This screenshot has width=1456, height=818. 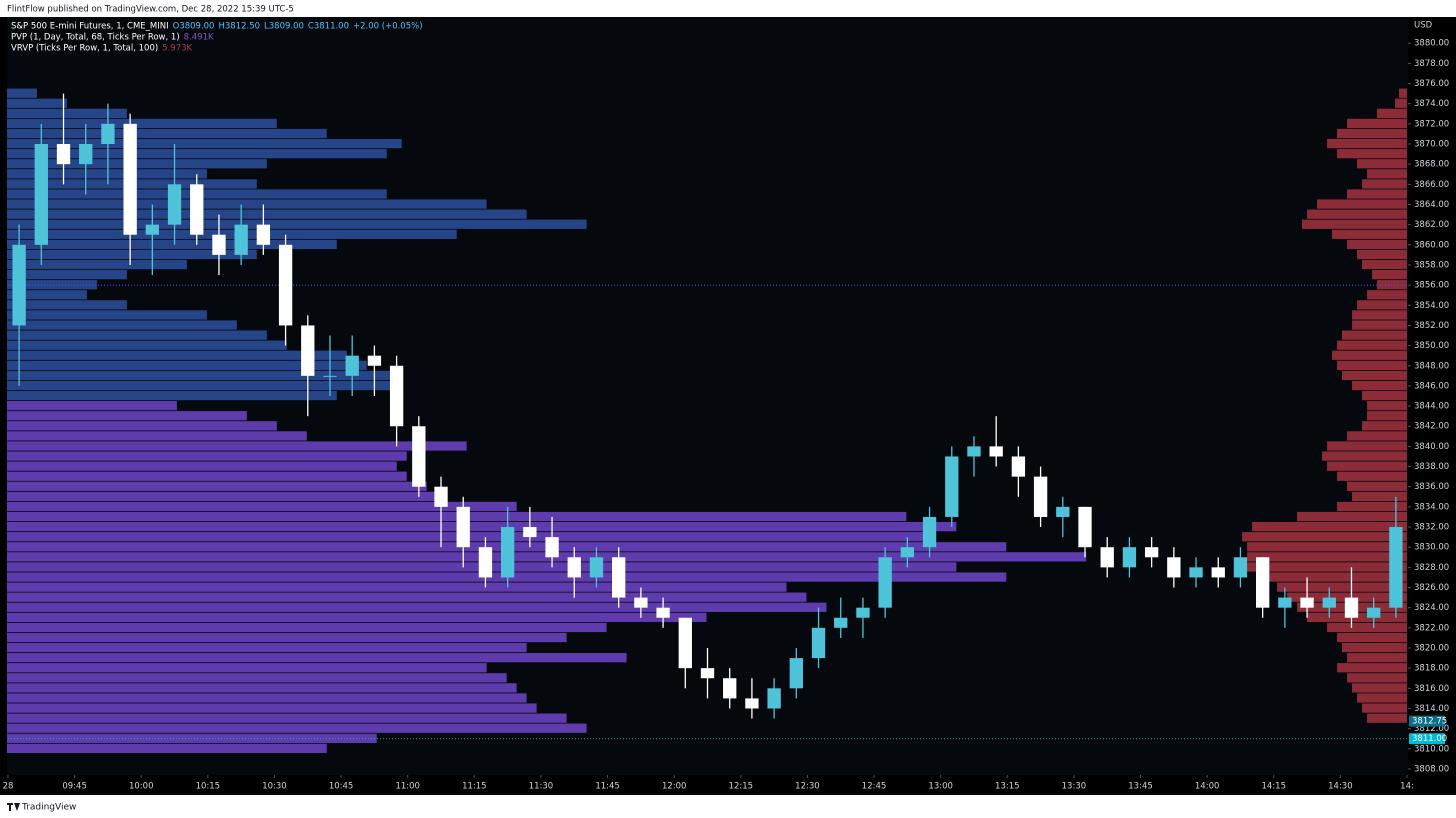 What do you see at coordinates (1431, 669) in the screenshot?
I see `y-tick-label: 3818.00` at bounding box center [1431, 669].